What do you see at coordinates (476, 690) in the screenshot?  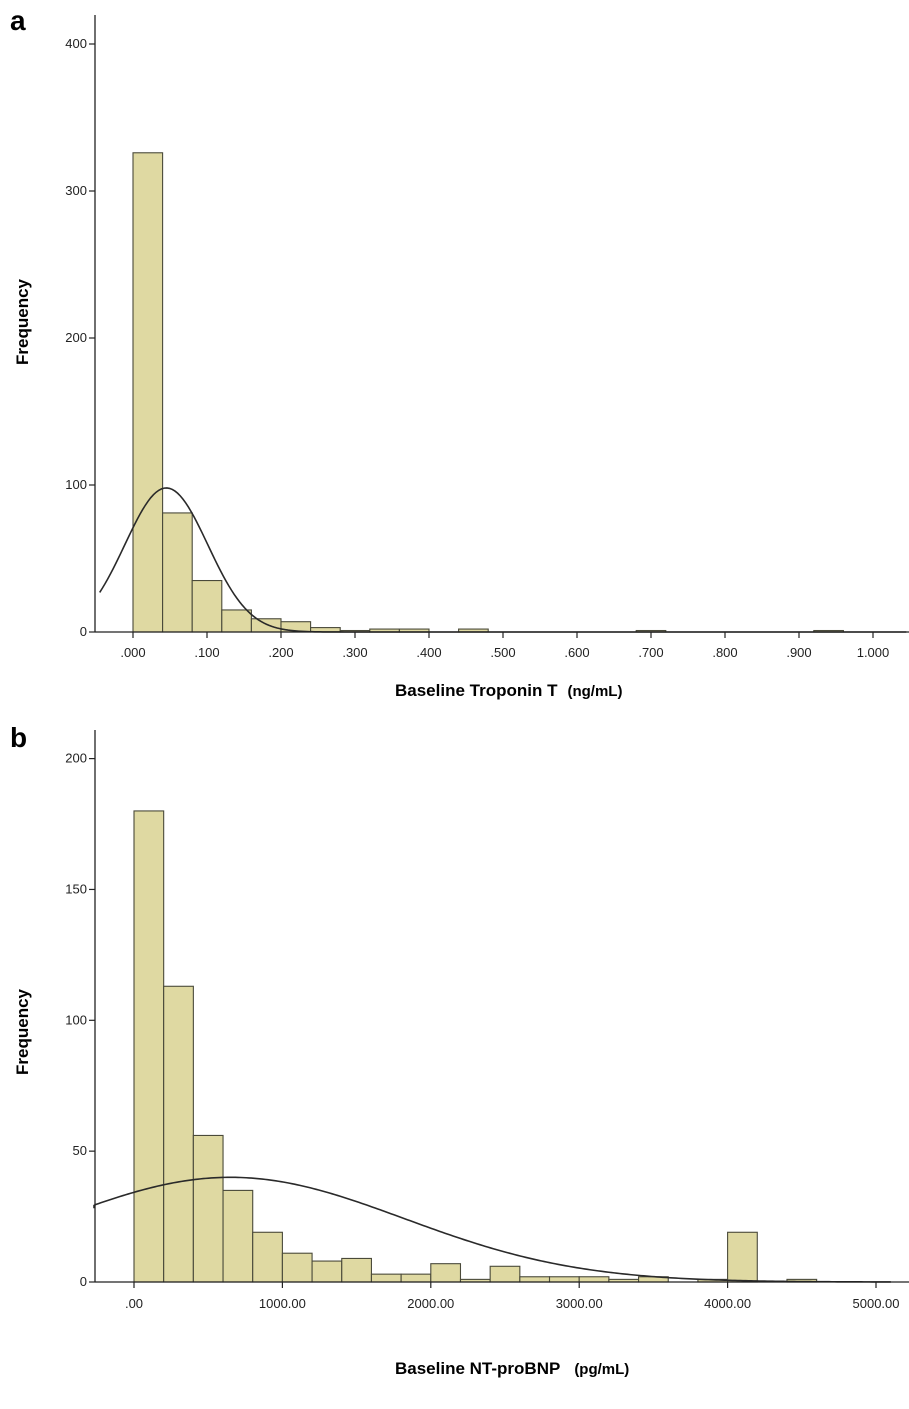 I see `x-axis-title: Baseline Troponin T` at bounding box center [476, 690].